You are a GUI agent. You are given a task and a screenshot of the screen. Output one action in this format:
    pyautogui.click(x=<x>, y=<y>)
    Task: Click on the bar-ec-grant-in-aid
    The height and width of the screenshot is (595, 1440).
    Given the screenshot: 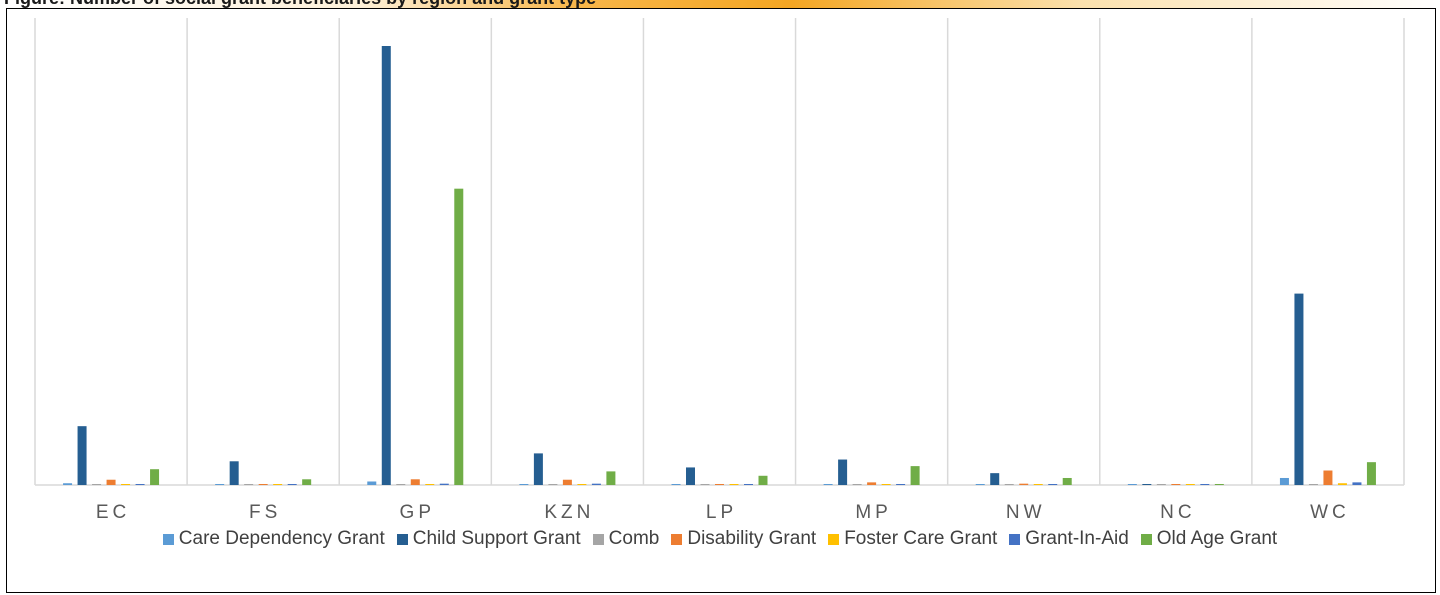 What is the action you would take?
    pyautogui.click(x=140, y=484)
    